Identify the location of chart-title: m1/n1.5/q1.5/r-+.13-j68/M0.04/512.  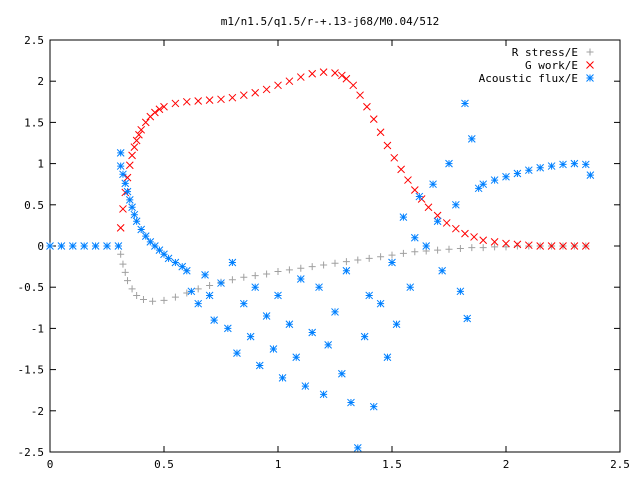
(330, 21).